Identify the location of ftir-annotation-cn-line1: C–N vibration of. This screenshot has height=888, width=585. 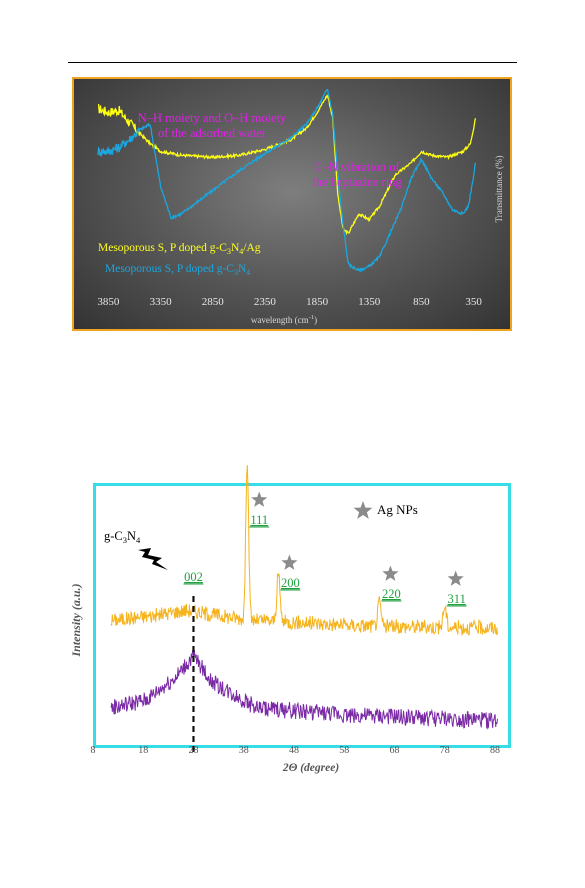
(357, 167).